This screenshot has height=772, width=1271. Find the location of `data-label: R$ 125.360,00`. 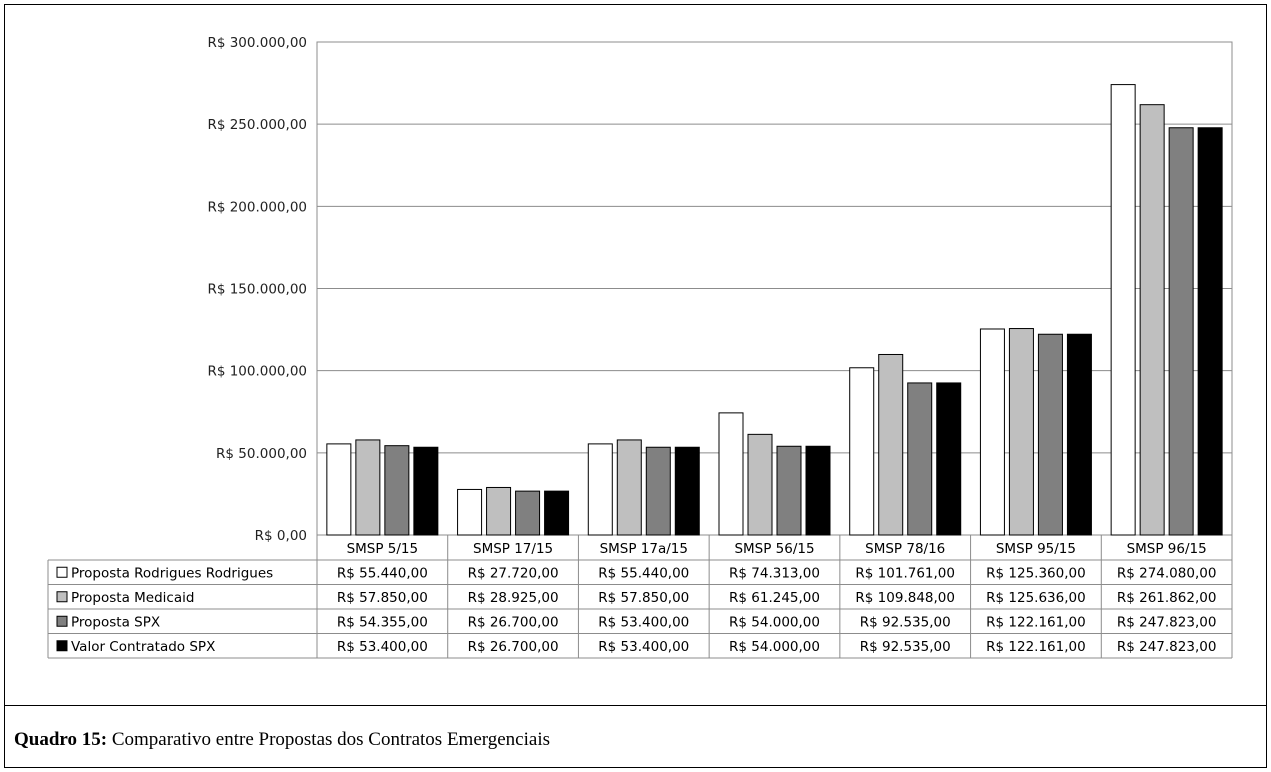

data-label: R$ 125.360,00 is located at coordinates (1036, 573).